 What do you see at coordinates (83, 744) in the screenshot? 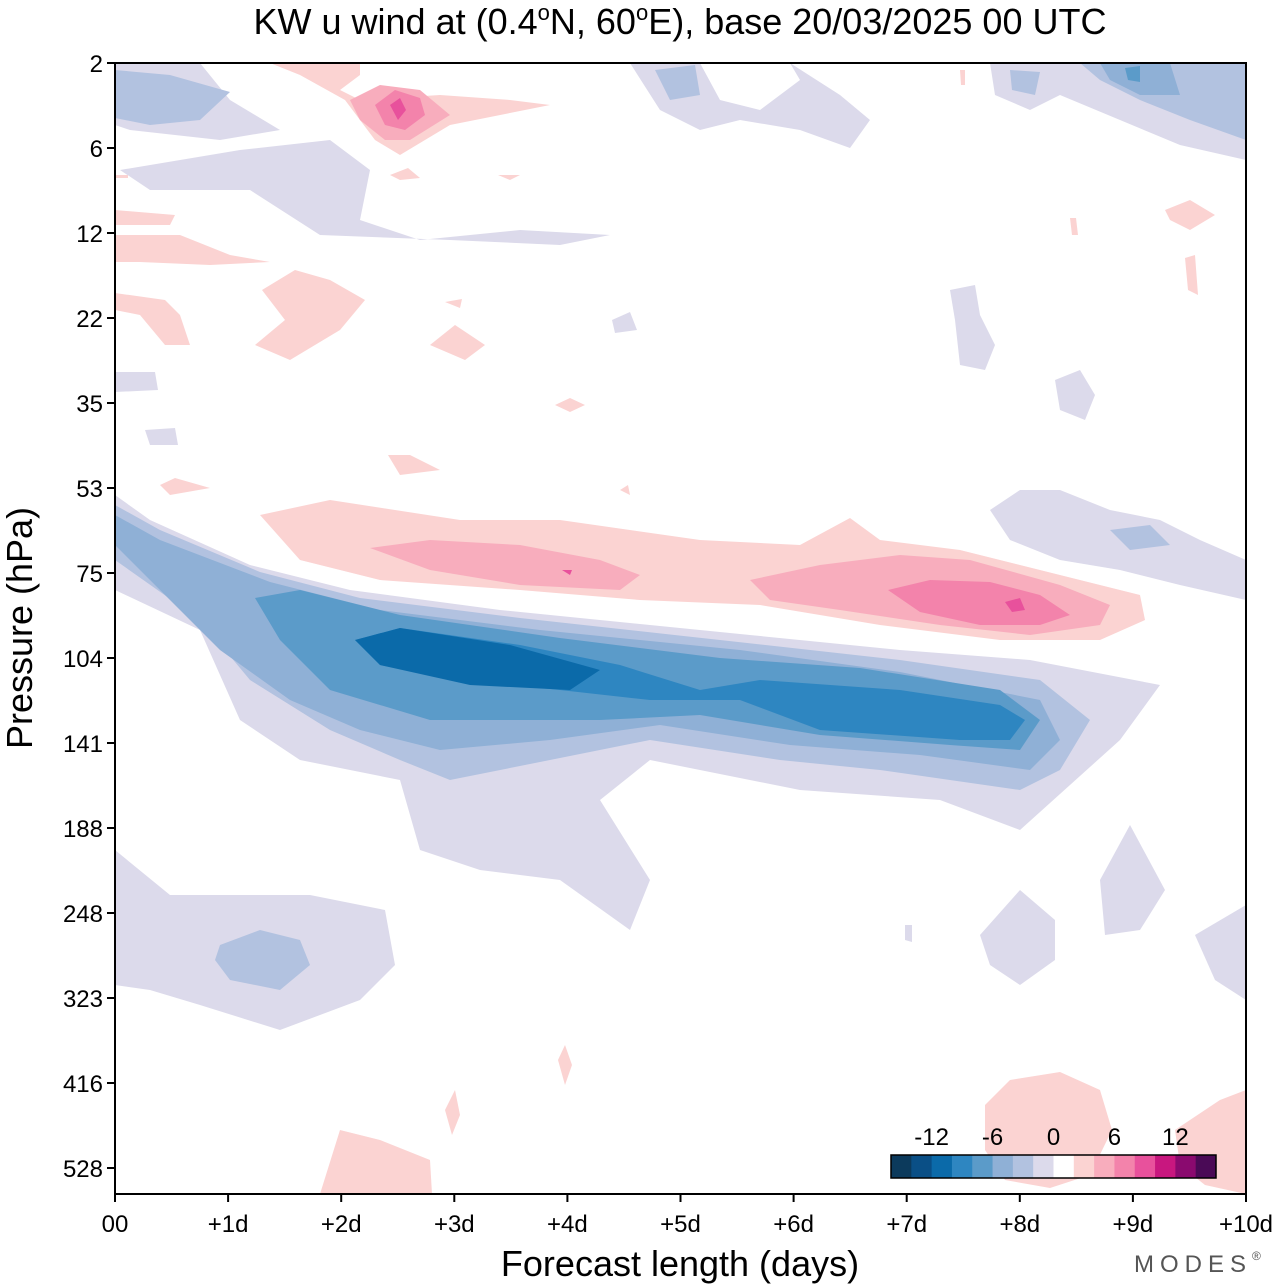
I see `y-tick-label: 141` at bounding box center [83, 744].